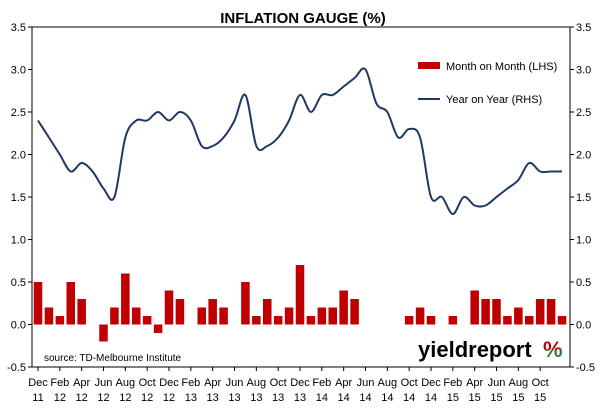 The image size is (607, 409). Describe the element at coordinates (583, 28) in the screenshot. I see `right-tick-label: 3.5` at that location.